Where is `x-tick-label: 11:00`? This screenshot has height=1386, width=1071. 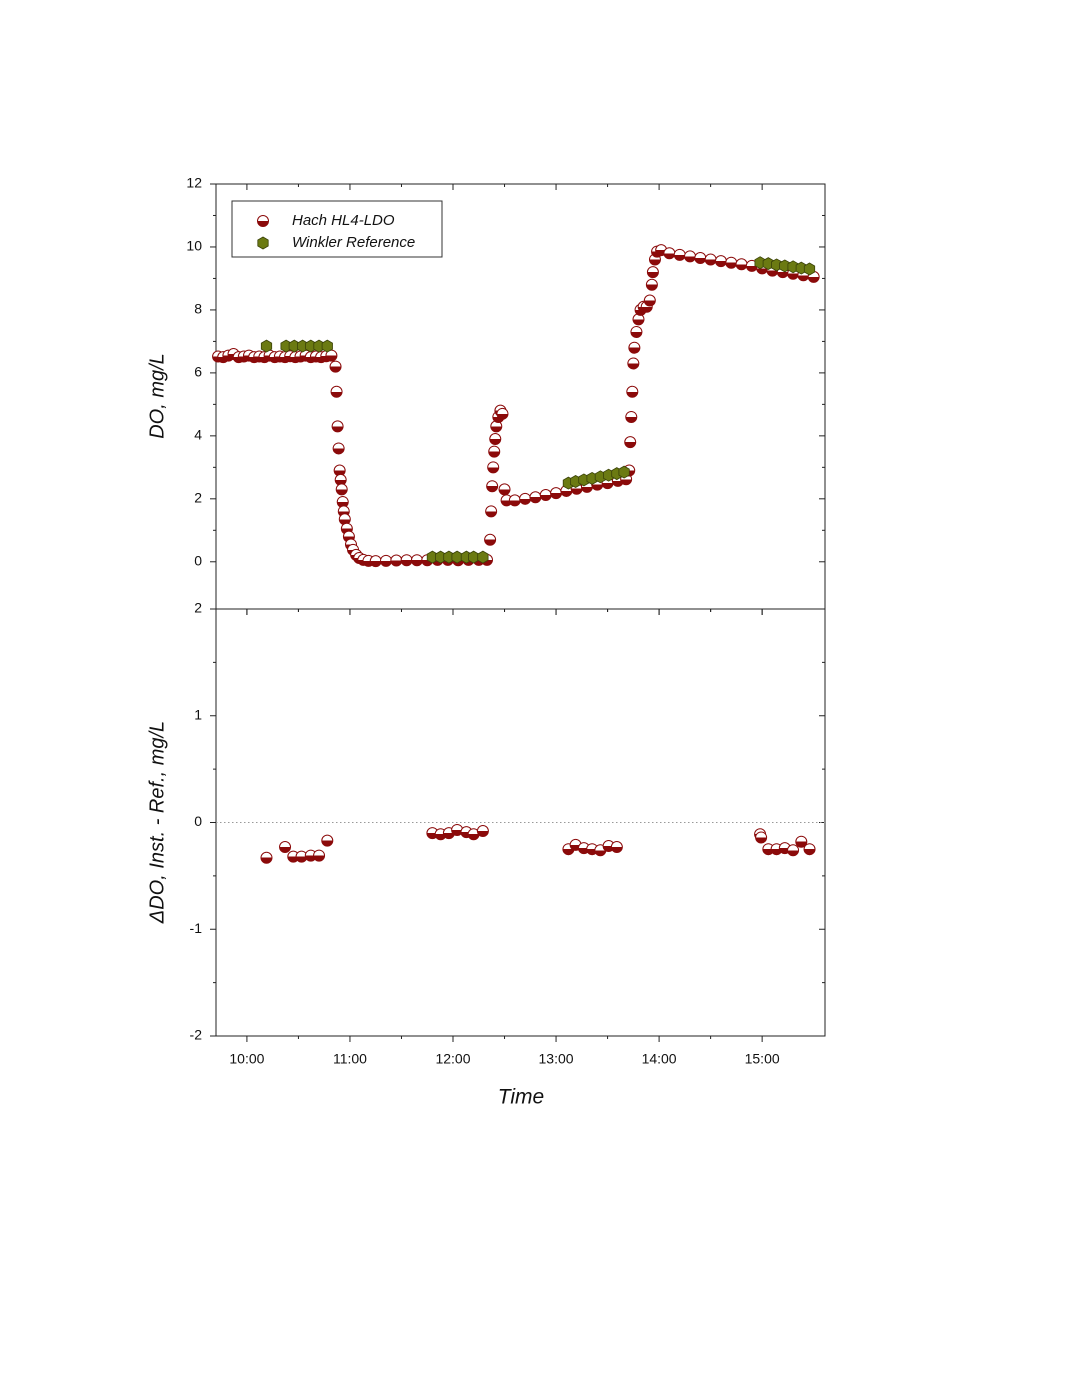
x-tick-label: 11:00 is located at coordinates (350, 1059).